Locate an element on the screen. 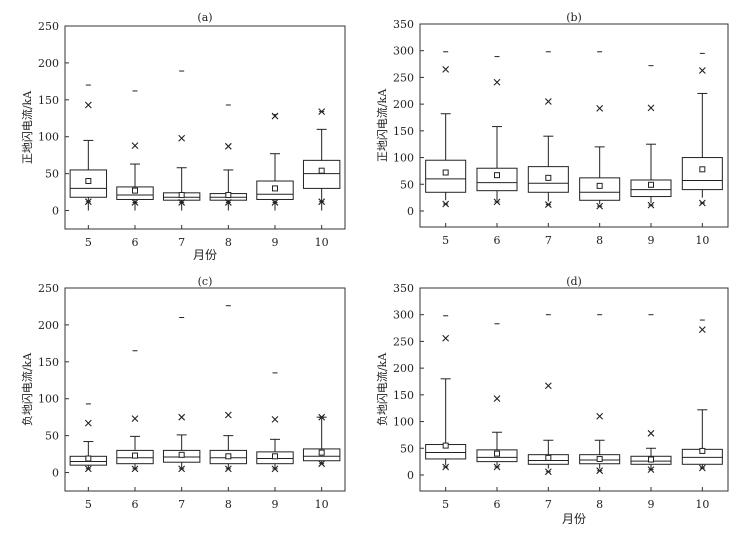 The width and height of the screenshot is (739, 535). y-axis-label: 负地闪电流/kA is located at coordinates (382, 389).